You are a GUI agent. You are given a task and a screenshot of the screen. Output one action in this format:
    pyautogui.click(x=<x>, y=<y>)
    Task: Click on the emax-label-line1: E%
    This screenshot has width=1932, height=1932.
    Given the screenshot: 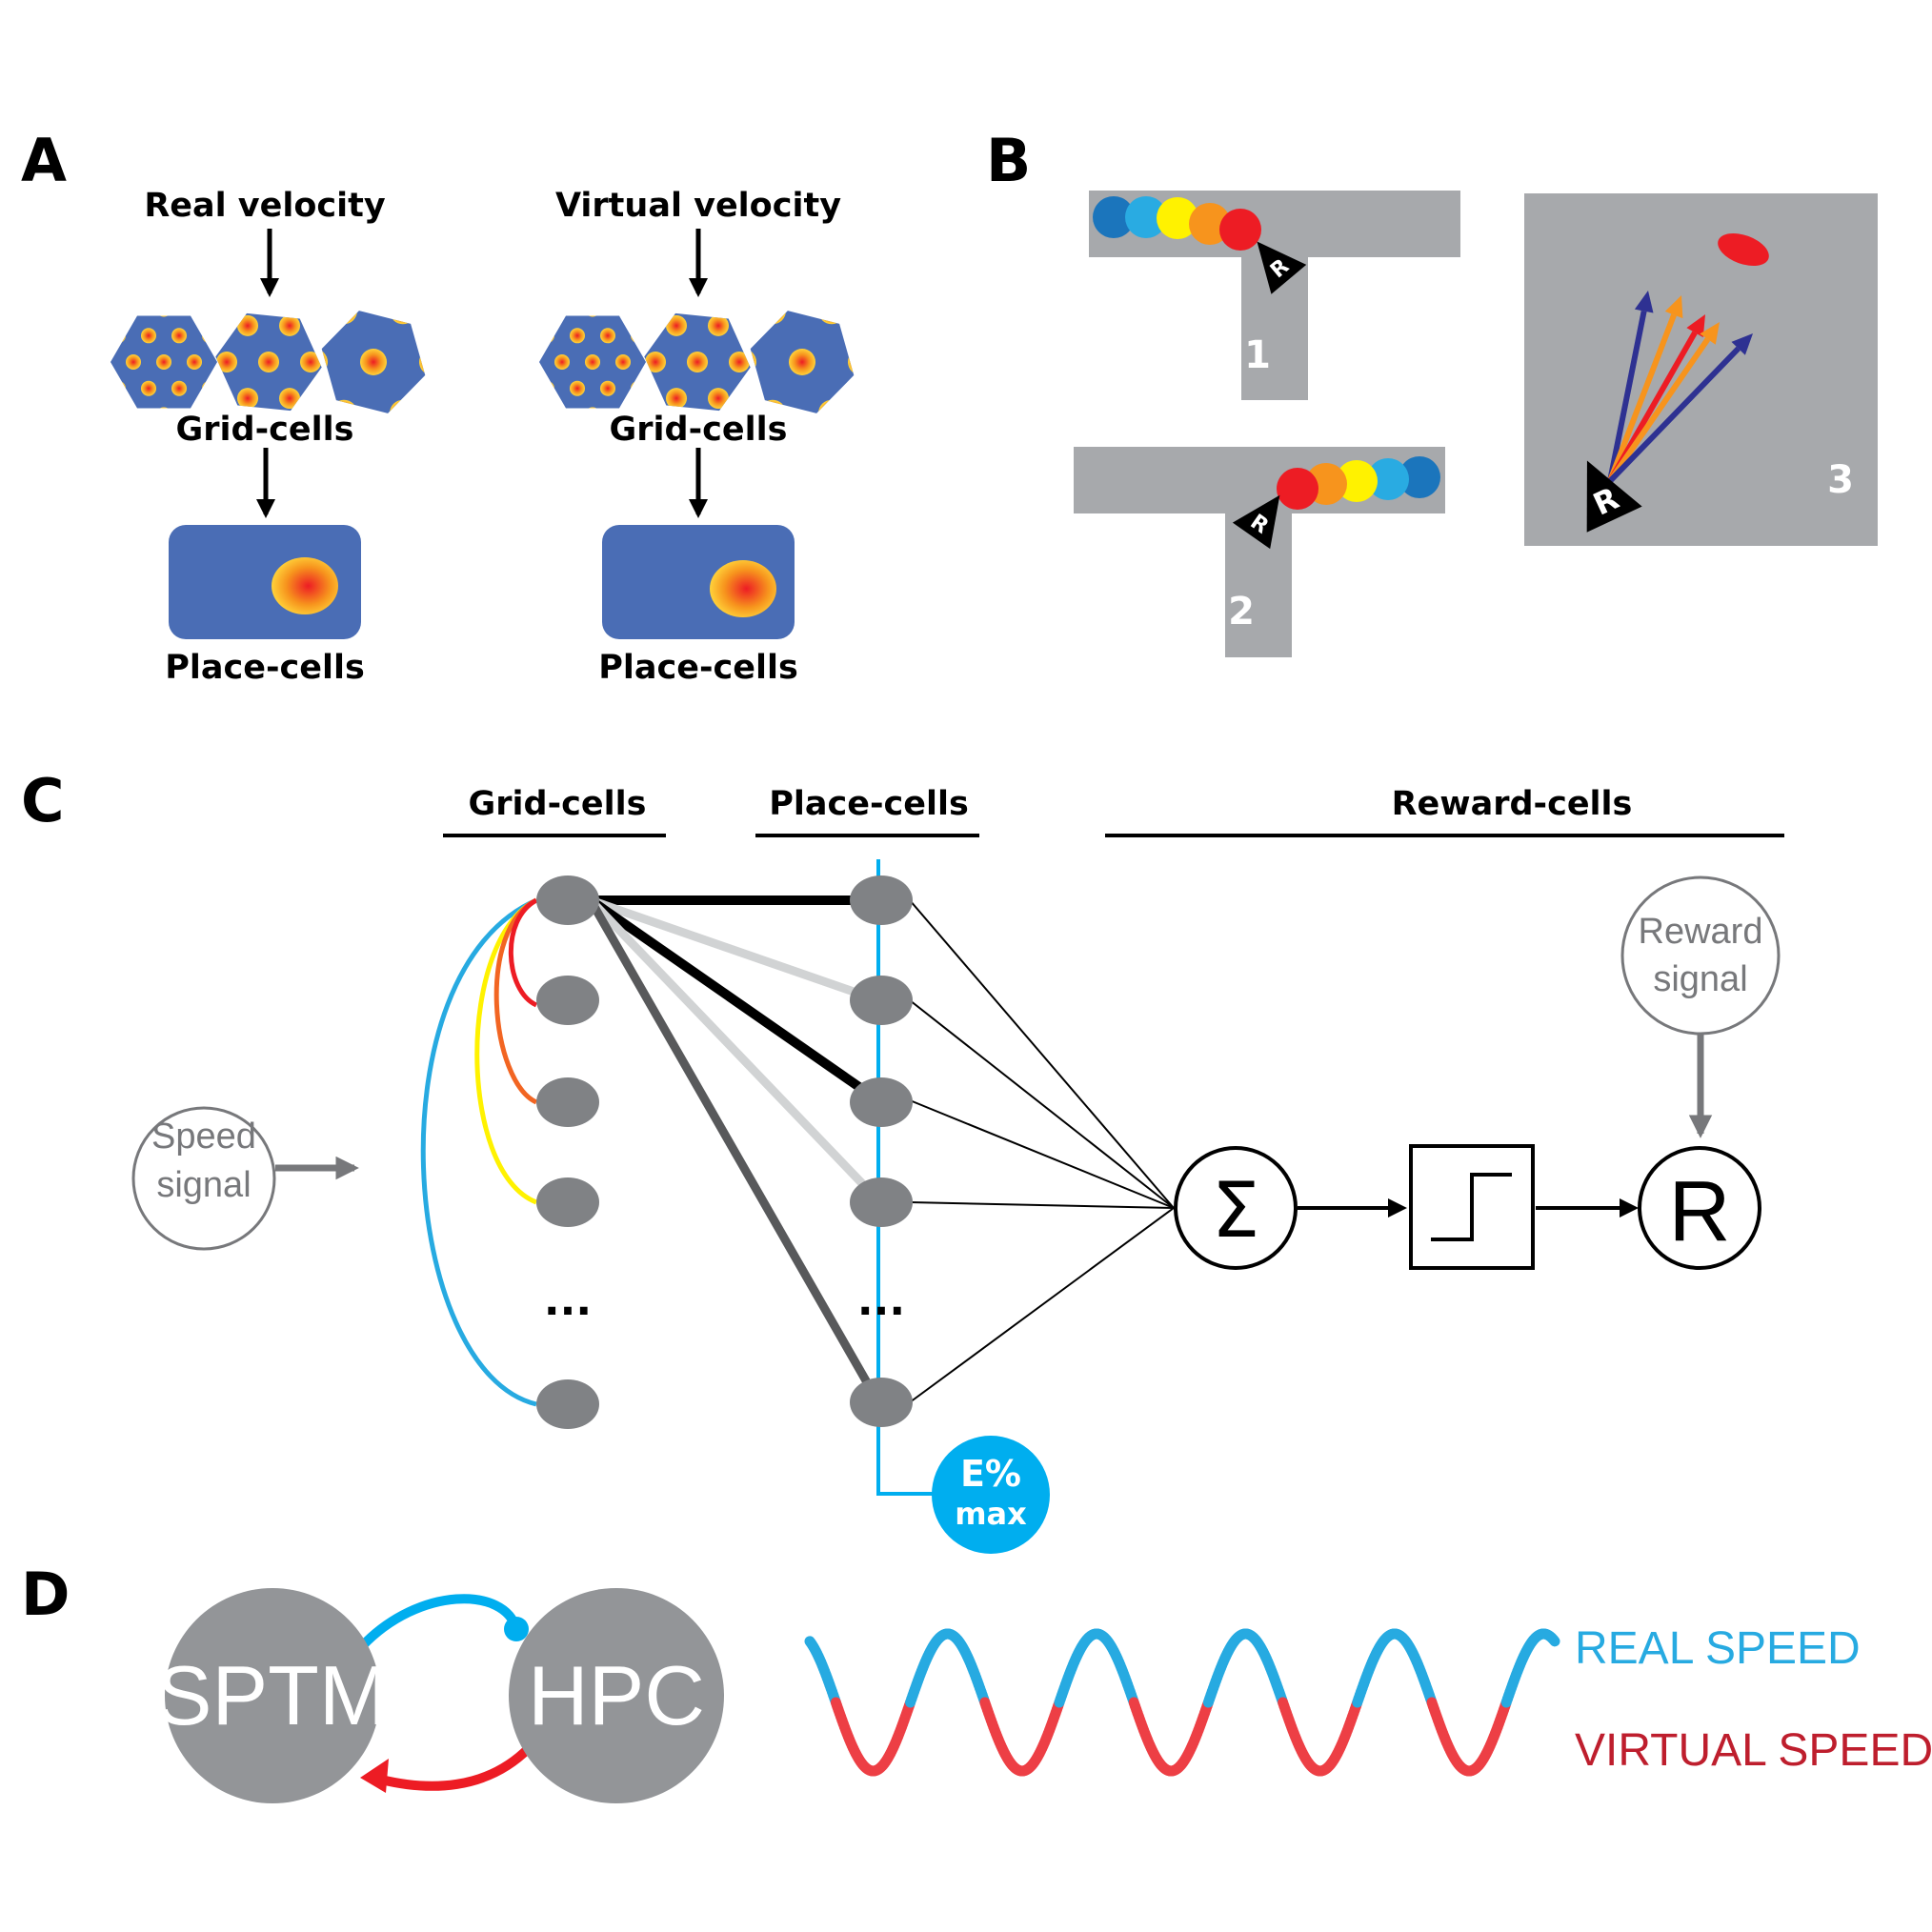 What is the action you would take?
    pyautogui.click(x=991, y=1474)
    